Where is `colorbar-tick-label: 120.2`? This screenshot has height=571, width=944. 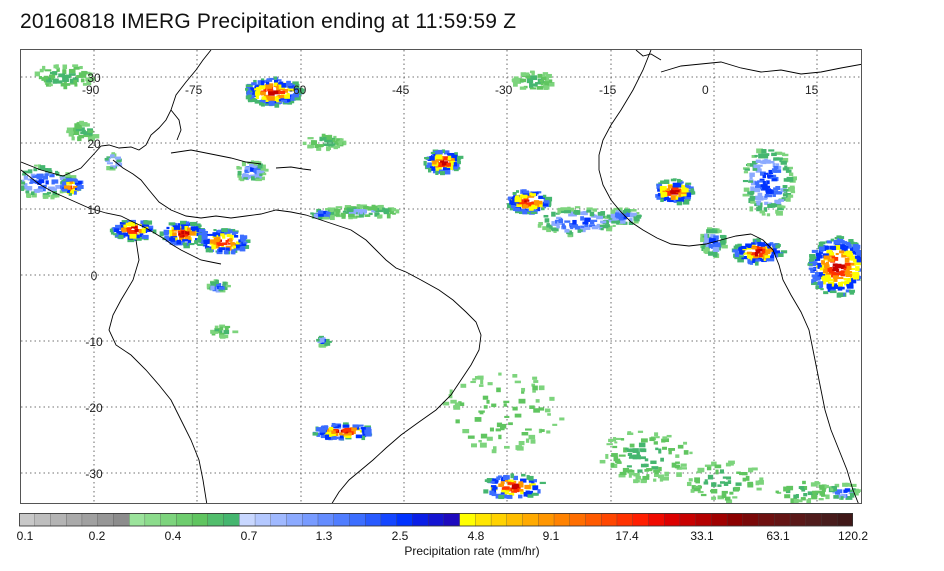
colorbar-tick-label: 120.2 is located at coordinates (853, 536).